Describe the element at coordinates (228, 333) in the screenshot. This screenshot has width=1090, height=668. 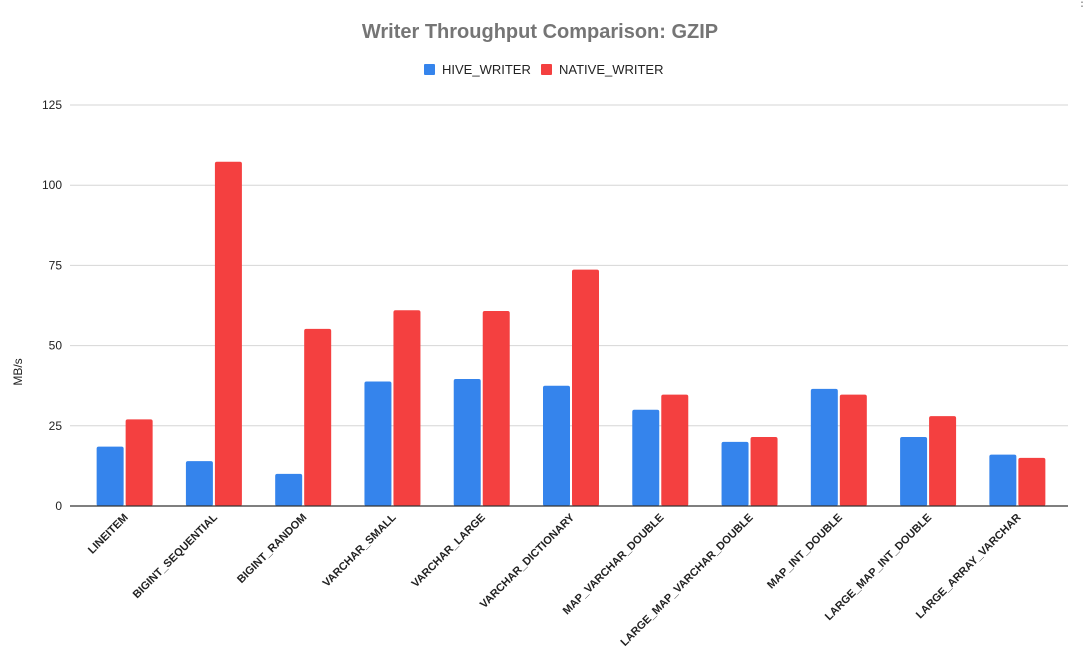
I see `bar-native-bigint-sequential` at that location.